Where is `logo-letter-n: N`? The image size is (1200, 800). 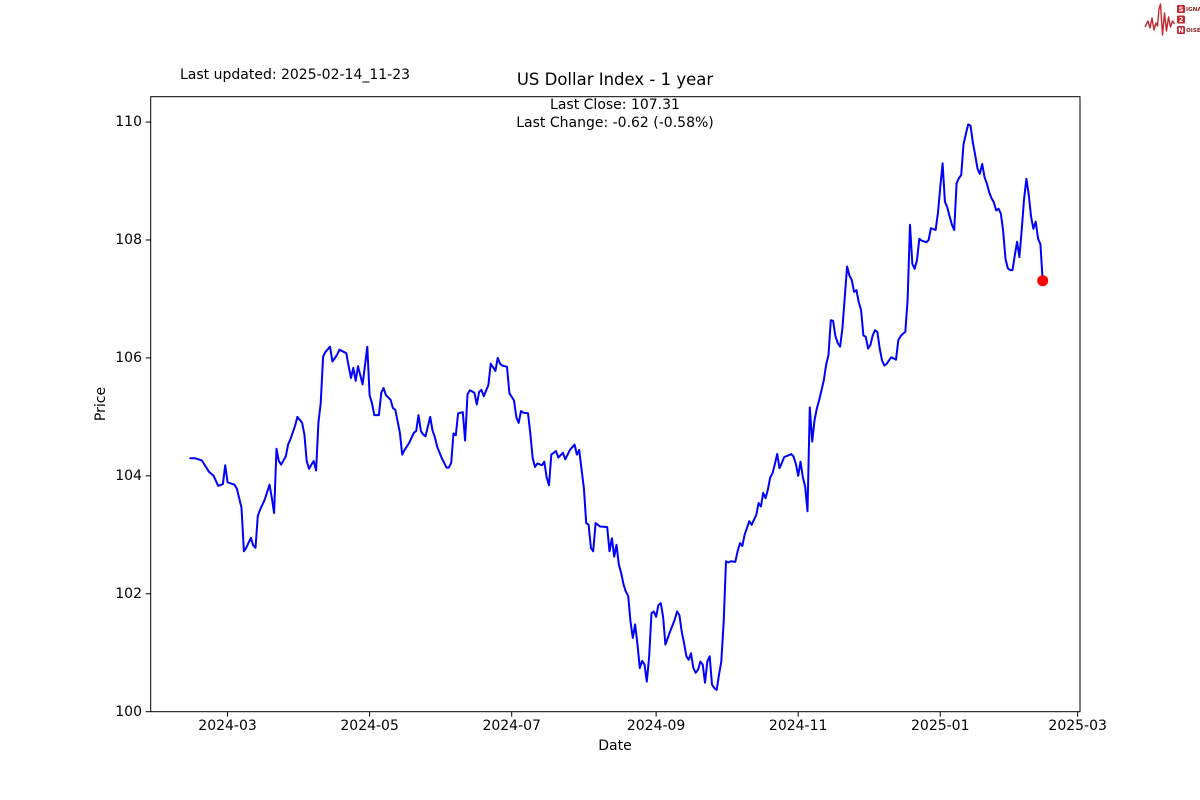
logo-letter-n: N is located at coordinates (1181, 30).